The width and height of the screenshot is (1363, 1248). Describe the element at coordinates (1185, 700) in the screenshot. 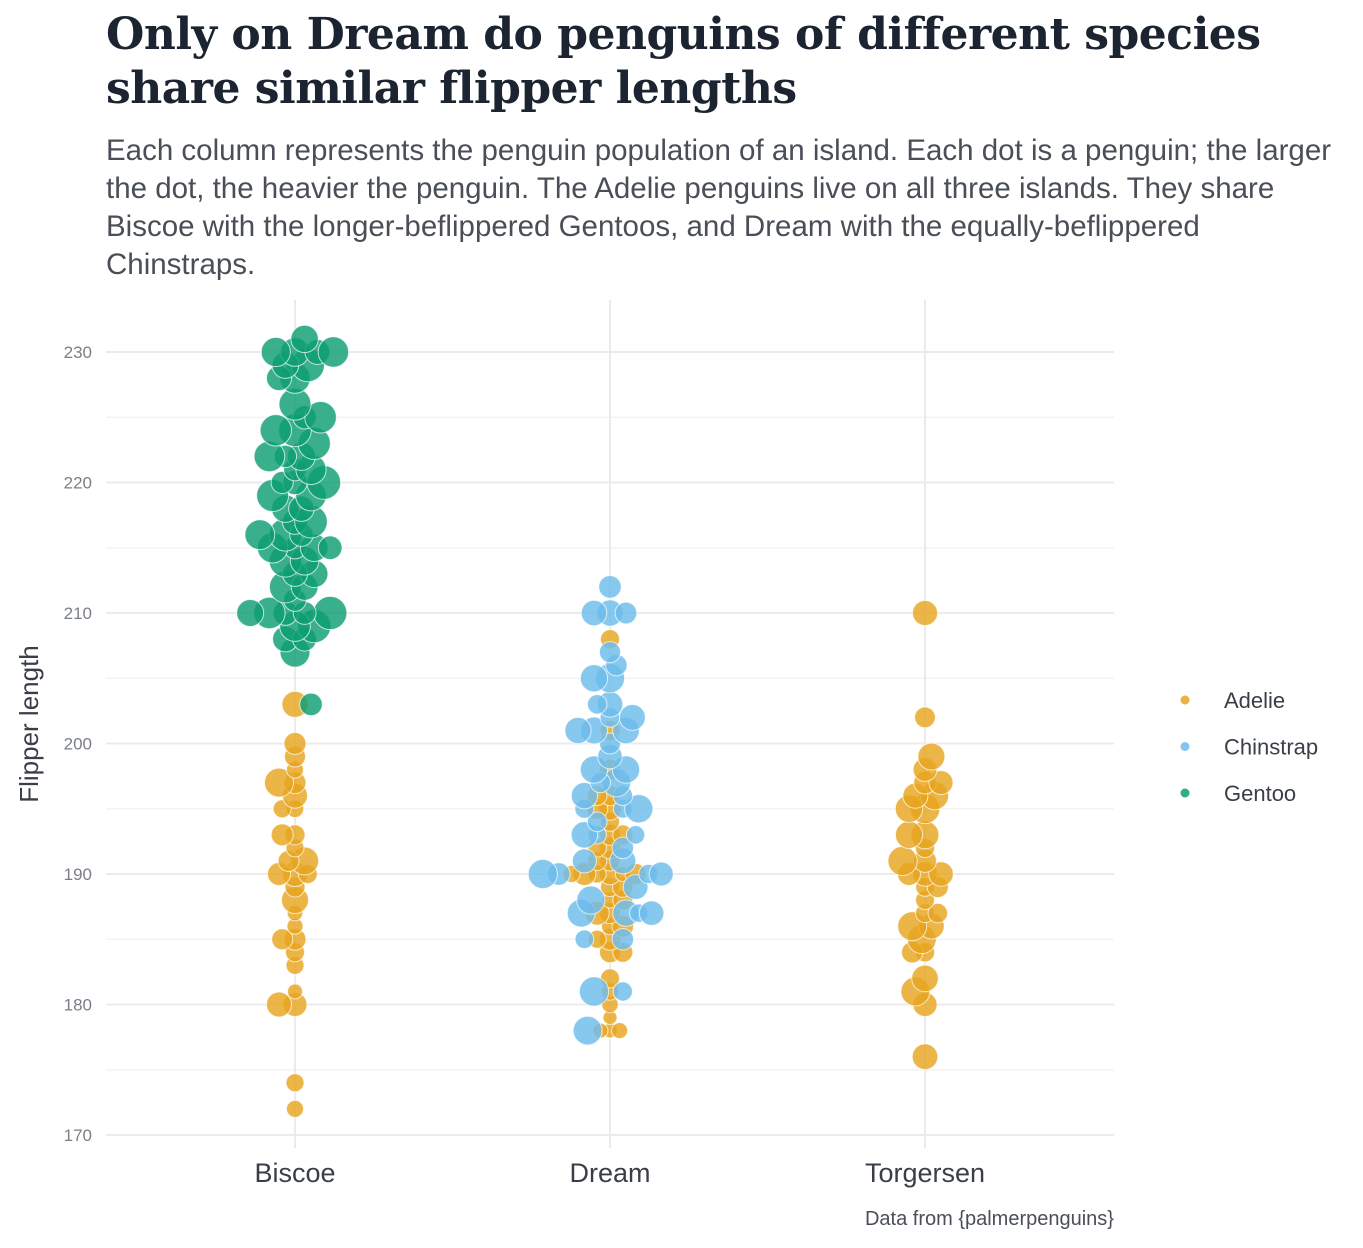

I see `legend-key-adelie` at that location.